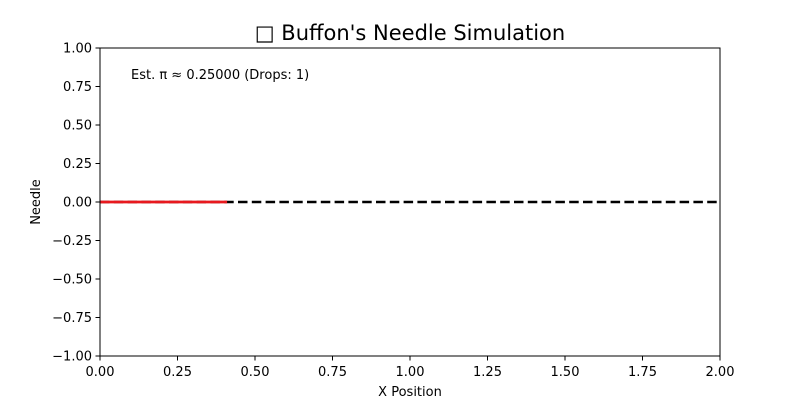  What do you see at coordinates (72, 318) in the screenshot?
I see `y-tick-label: −0.75` at bounding box center [72, 318].